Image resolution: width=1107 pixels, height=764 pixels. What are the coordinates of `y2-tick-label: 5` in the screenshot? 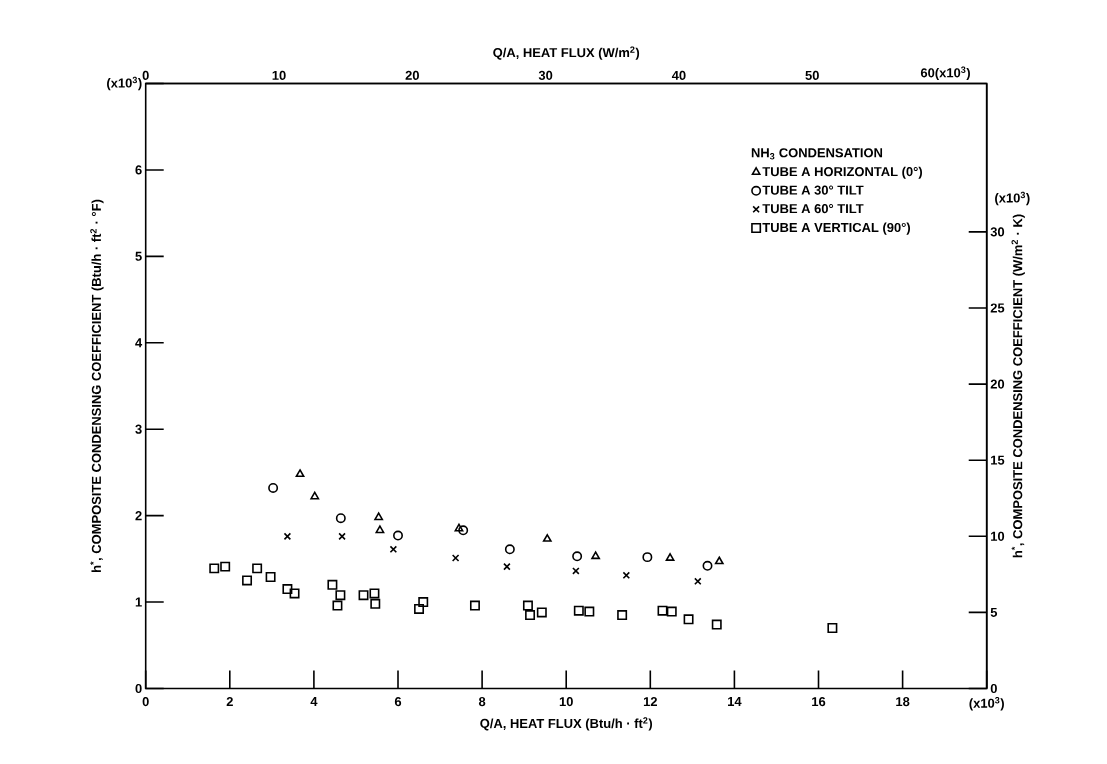 It's located at (994, 612).